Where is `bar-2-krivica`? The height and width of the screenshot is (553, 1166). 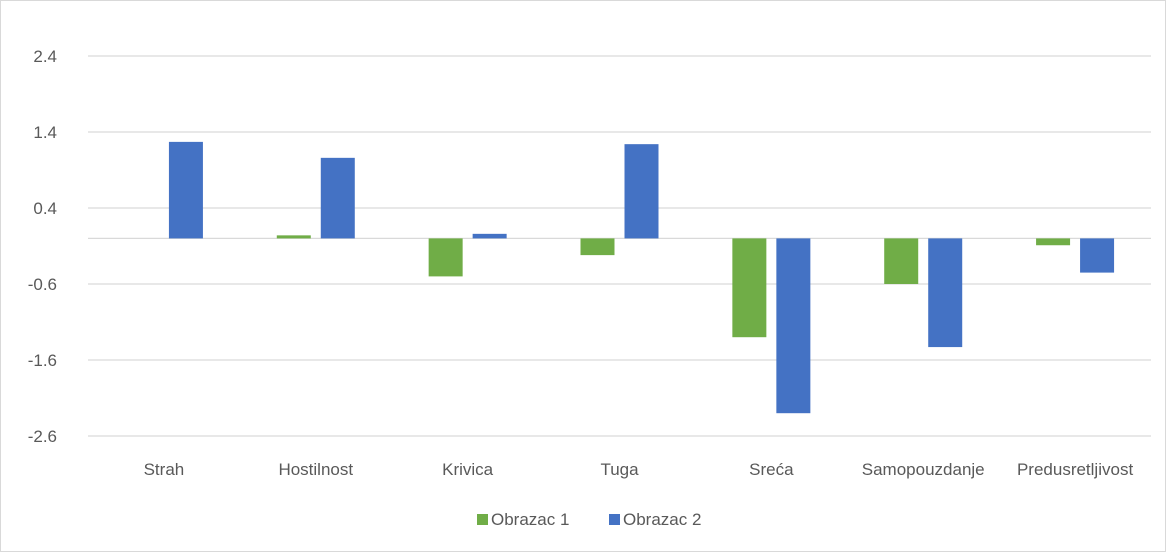
bar-2-krivica is located at coordinates (489, 236).